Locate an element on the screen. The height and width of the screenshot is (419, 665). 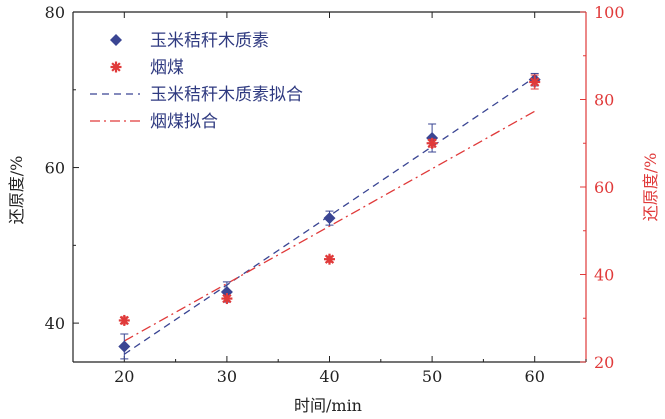
x-tick-label: 30 is located at coordinates (227, 376).